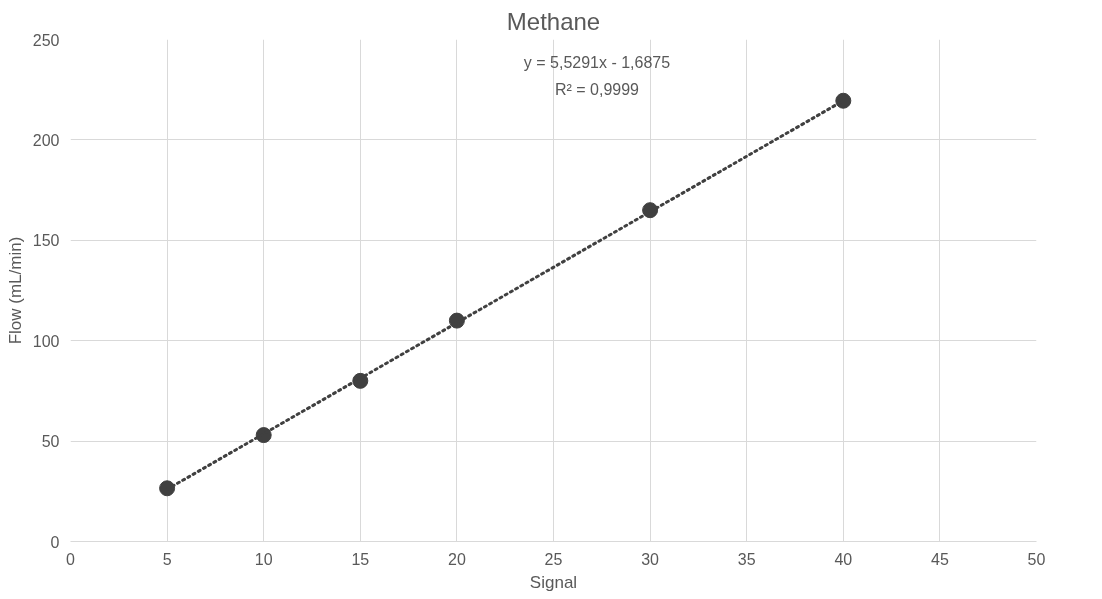  Describe the element at coordinates (843, 559) in the screenshot. I see `x-tick-label: 40` at that location.